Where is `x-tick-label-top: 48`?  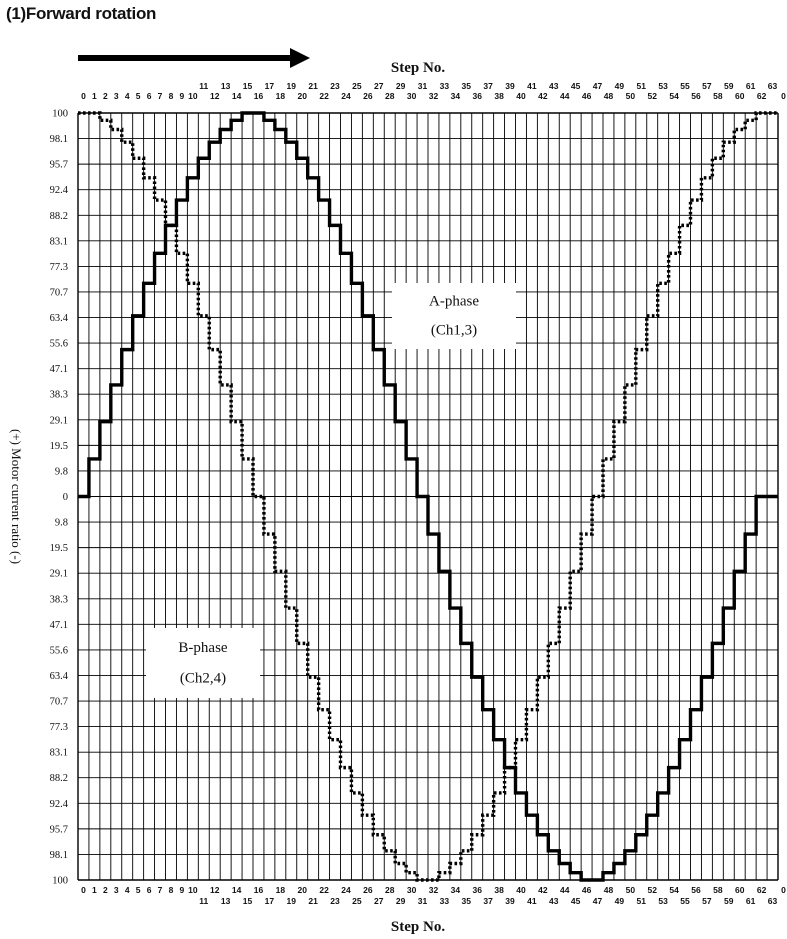 x-tick-label-top: 48 is located at coordinates (609, 96).